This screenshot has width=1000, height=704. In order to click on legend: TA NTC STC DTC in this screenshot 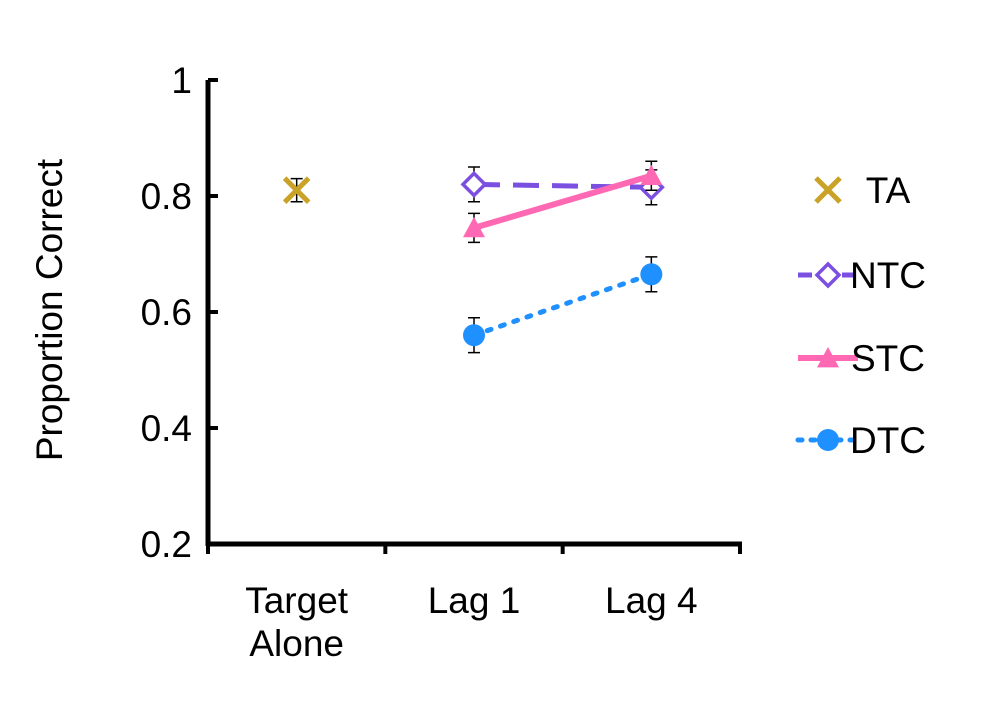, I will do `click(860, 315)`.